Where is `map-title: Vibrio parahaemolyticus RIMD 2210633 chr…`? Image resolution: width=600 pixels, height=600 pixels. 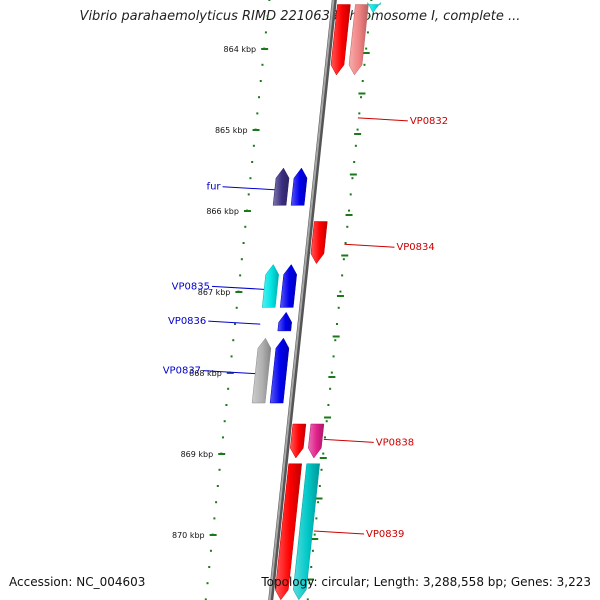
map-title: Vibrio parahaemolyticus RIMD 2210633 chr… is located at coordinates (300, 16).